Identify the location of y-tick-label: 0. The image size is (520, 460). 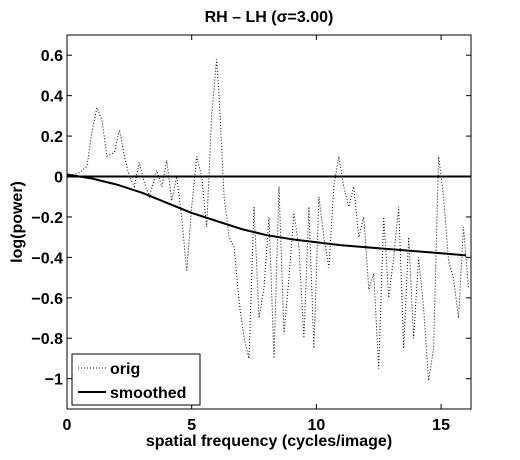
(58, 178).